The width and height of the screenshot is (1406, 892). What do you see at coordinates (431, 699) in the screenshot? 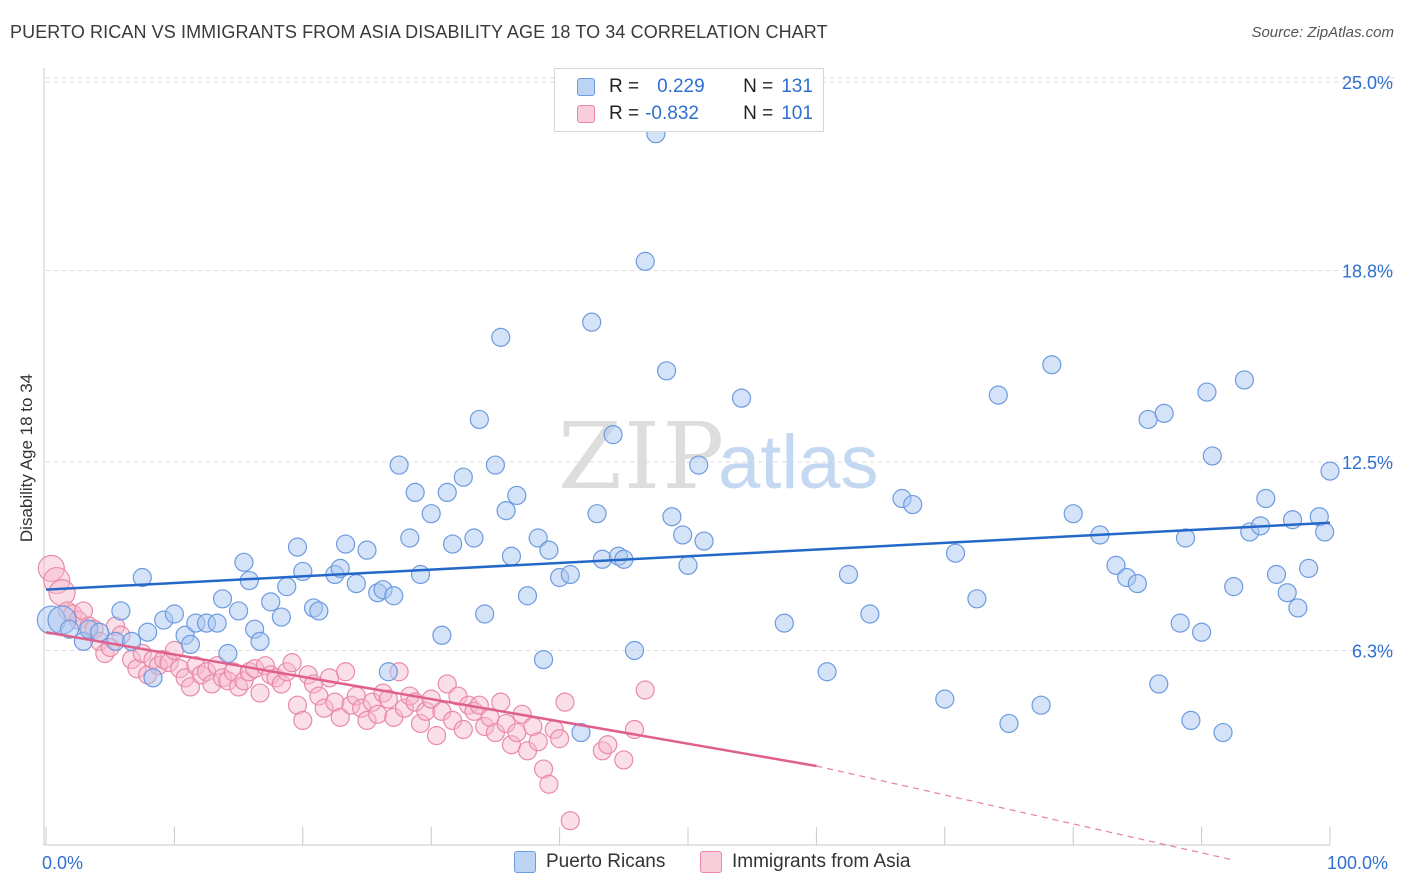
I see `trend-line-immigrants-from-asia` at bounding box center [431, 699].